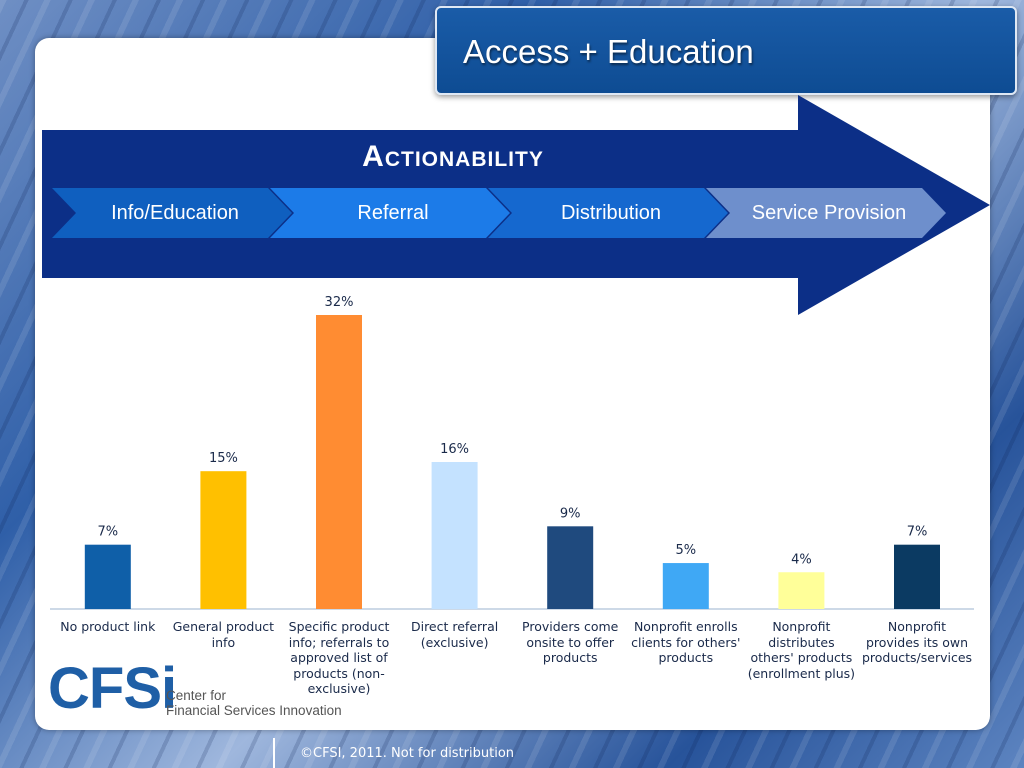 The width and height of the screenshot is (1024, 768). I want to click on category-label-2: General product info, so click(223, 634).